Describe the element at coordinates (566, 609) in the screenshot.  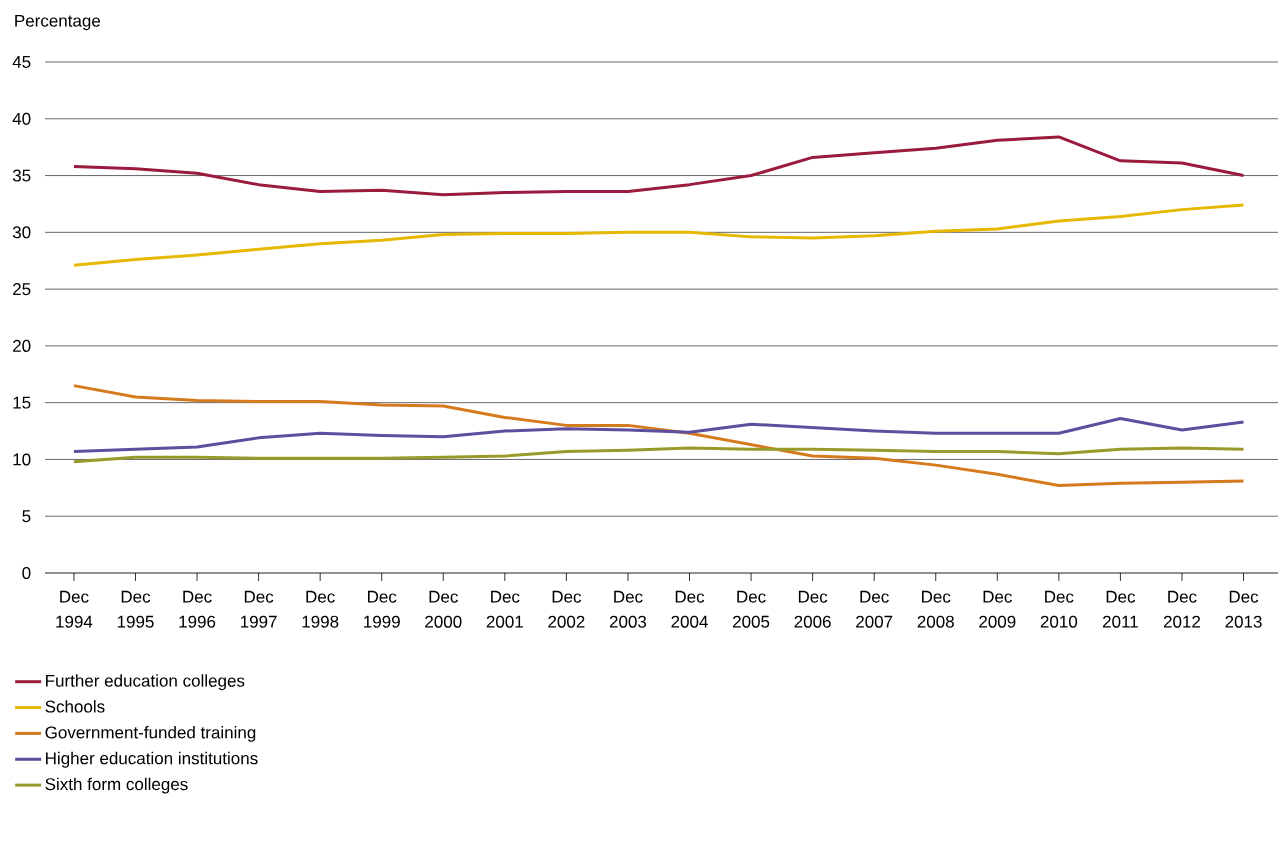
I see `x-tick-label: Dec 2002` at that location.